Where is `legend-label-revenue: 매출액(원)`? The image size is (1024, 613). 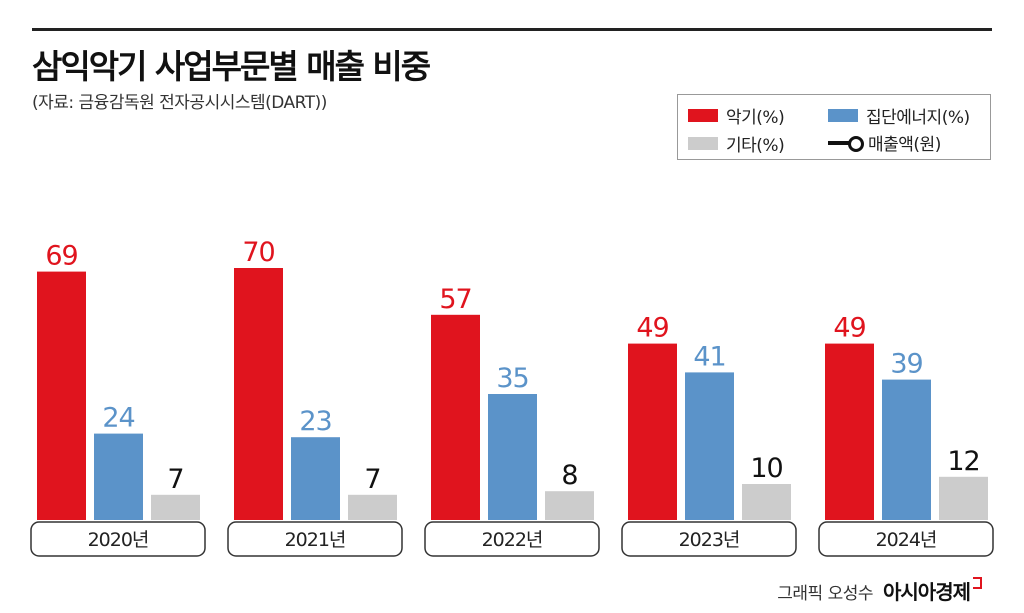 legend-label-revenue: 매출액(원) is located at coordinates (904, 145).